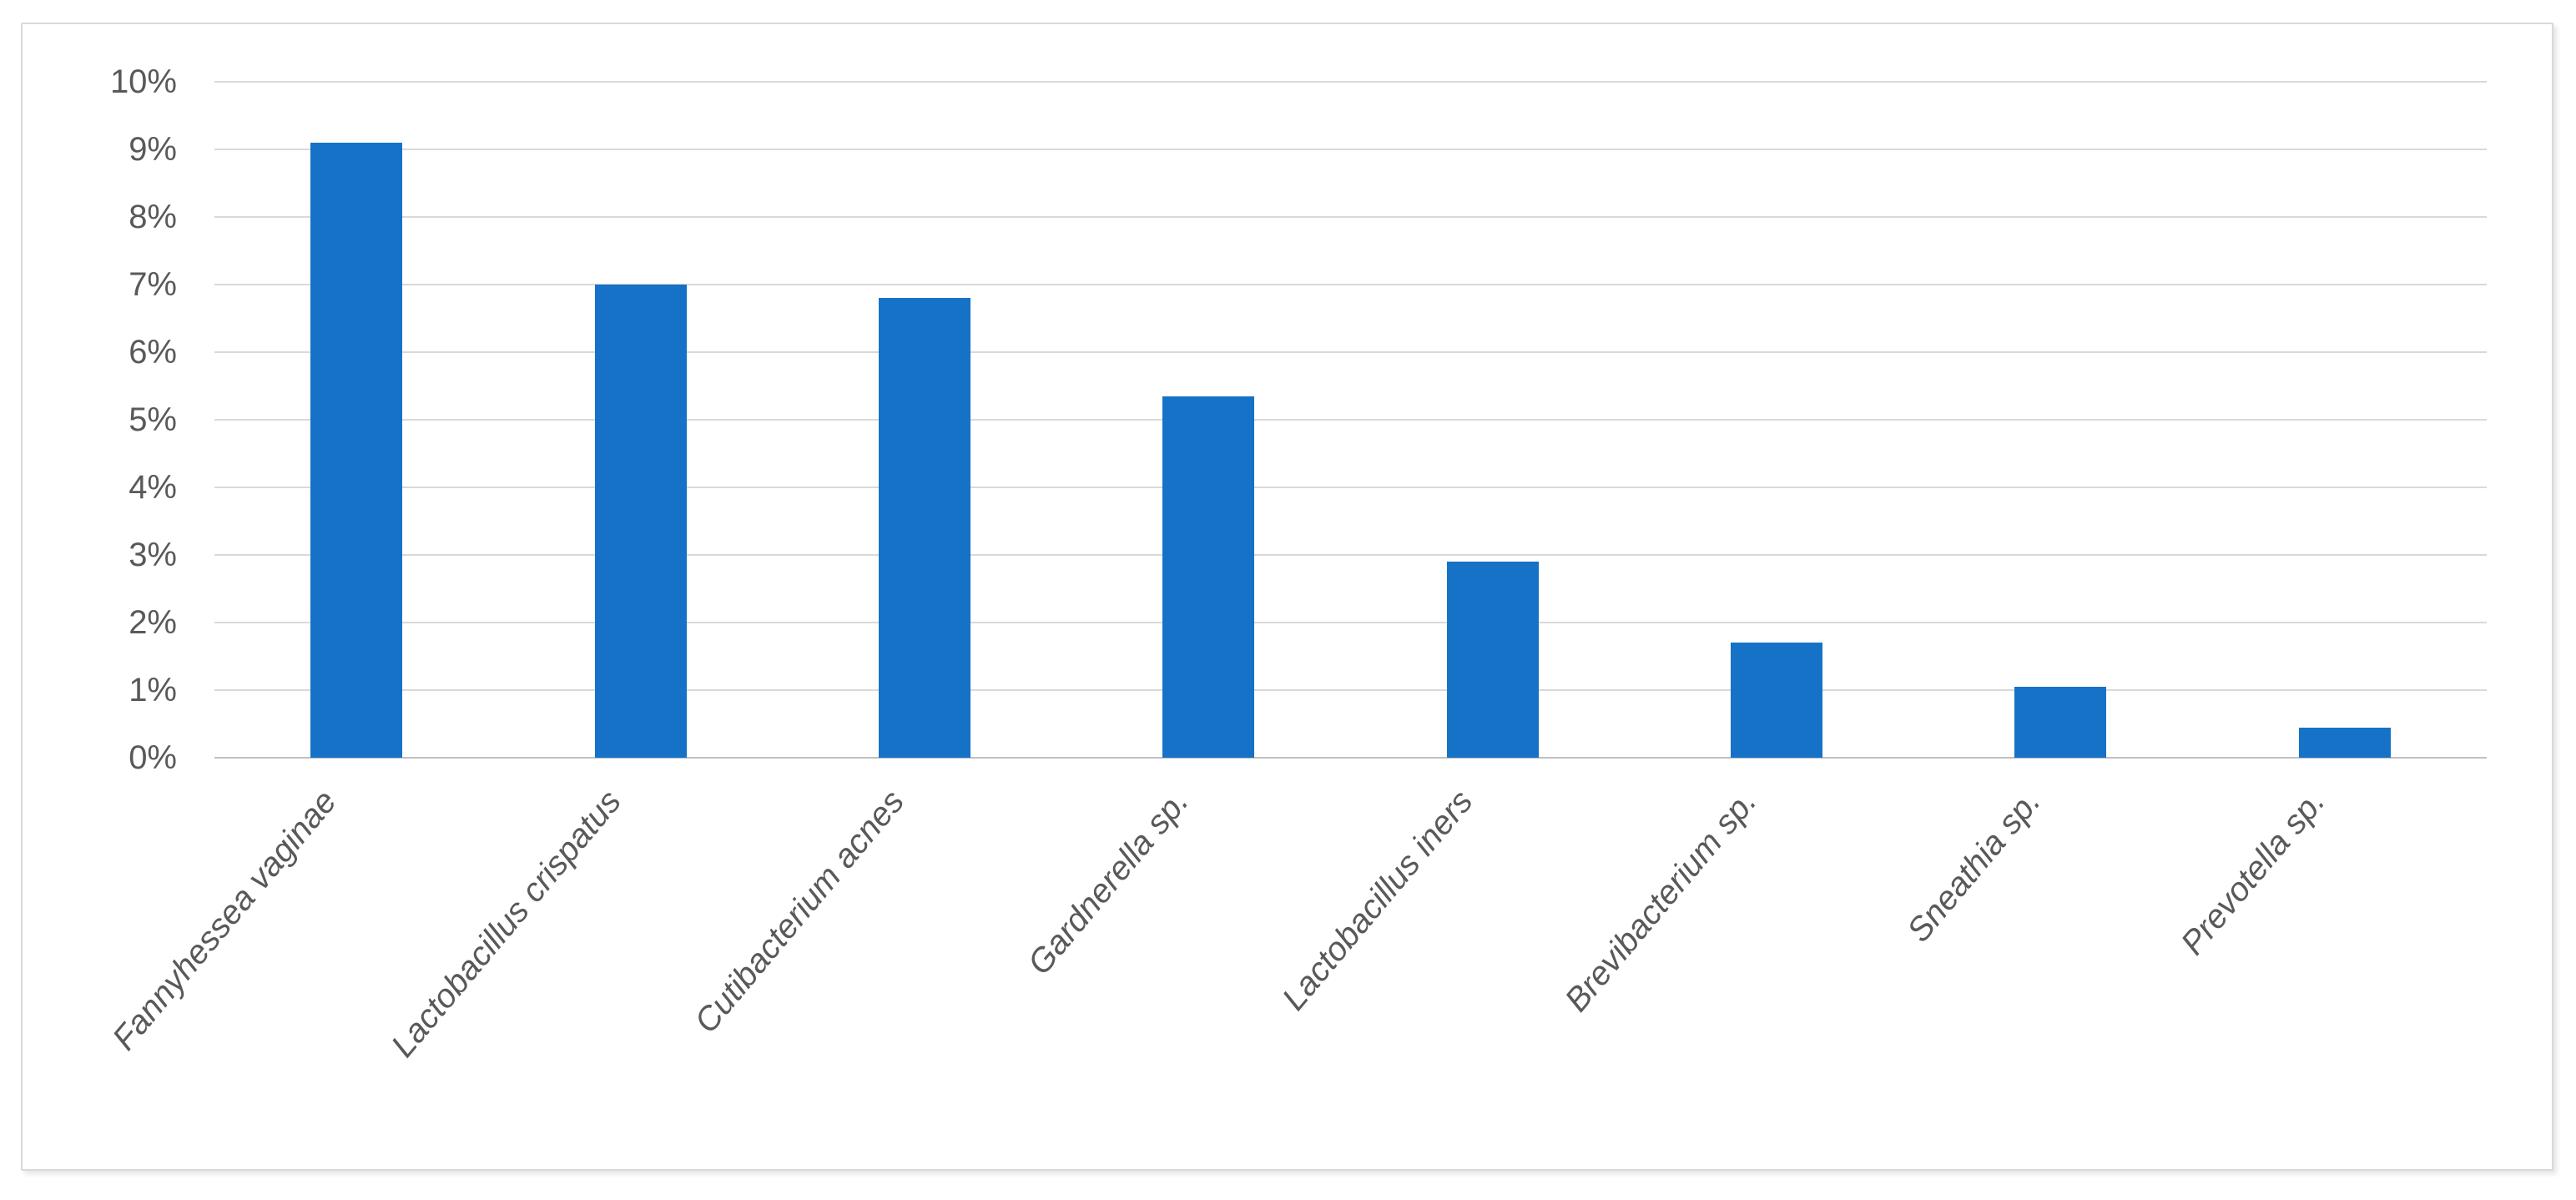  I want to click on x-category-label: Cutibacterium acnes, so click(800, 912).